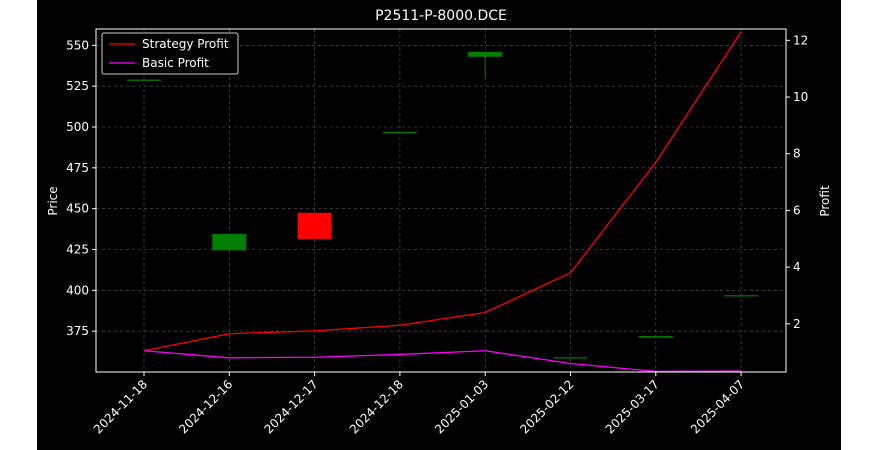  What do you see at coordinates (376, 406) in the screenshot?
I see `x-tick-label: 2024-12-18` at bounding box center [376, 406].